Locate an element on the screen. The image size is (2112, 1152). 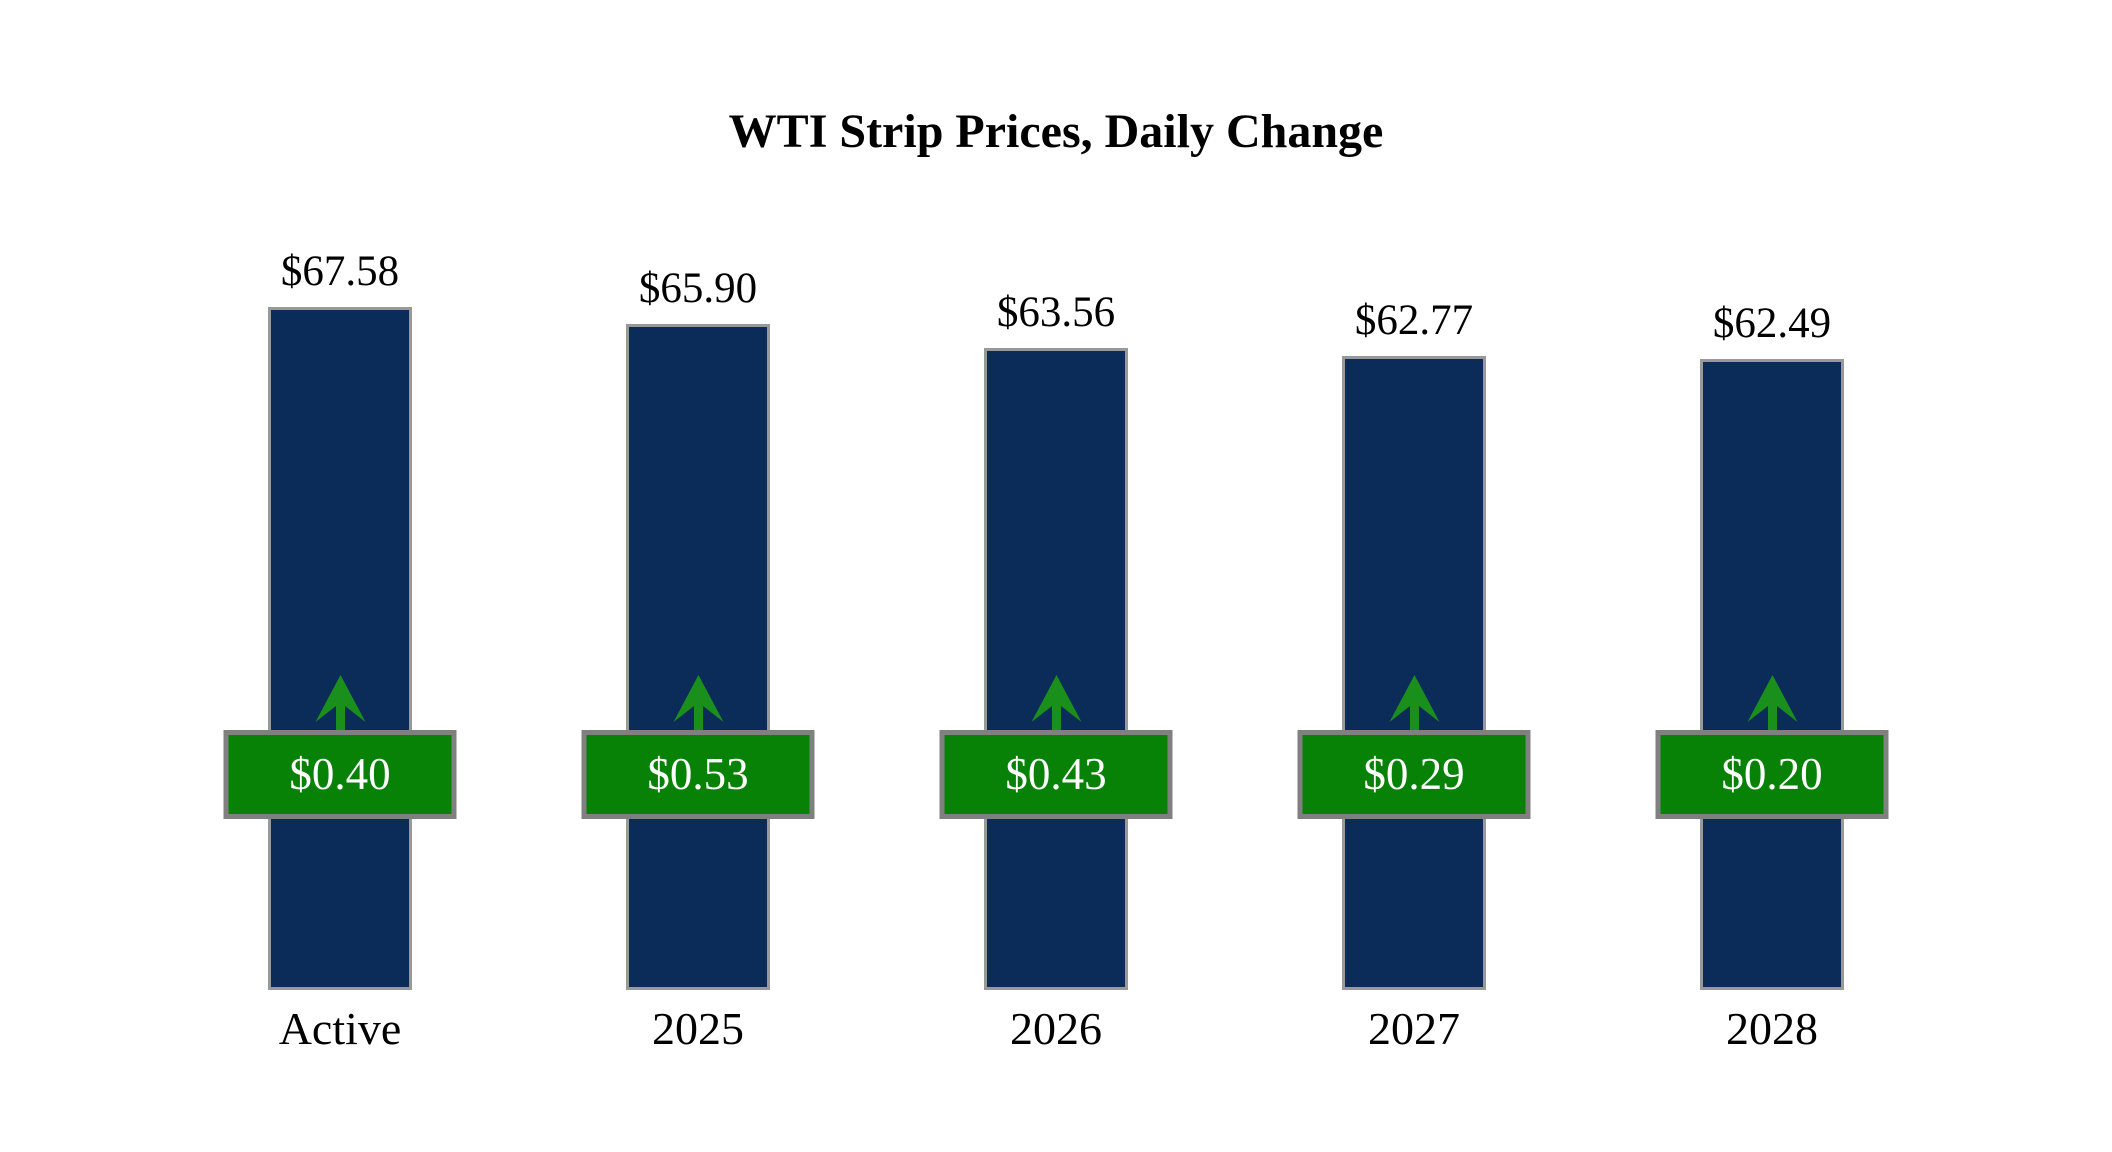
change-badge: $0.53 is located at coordinates (698, 774).